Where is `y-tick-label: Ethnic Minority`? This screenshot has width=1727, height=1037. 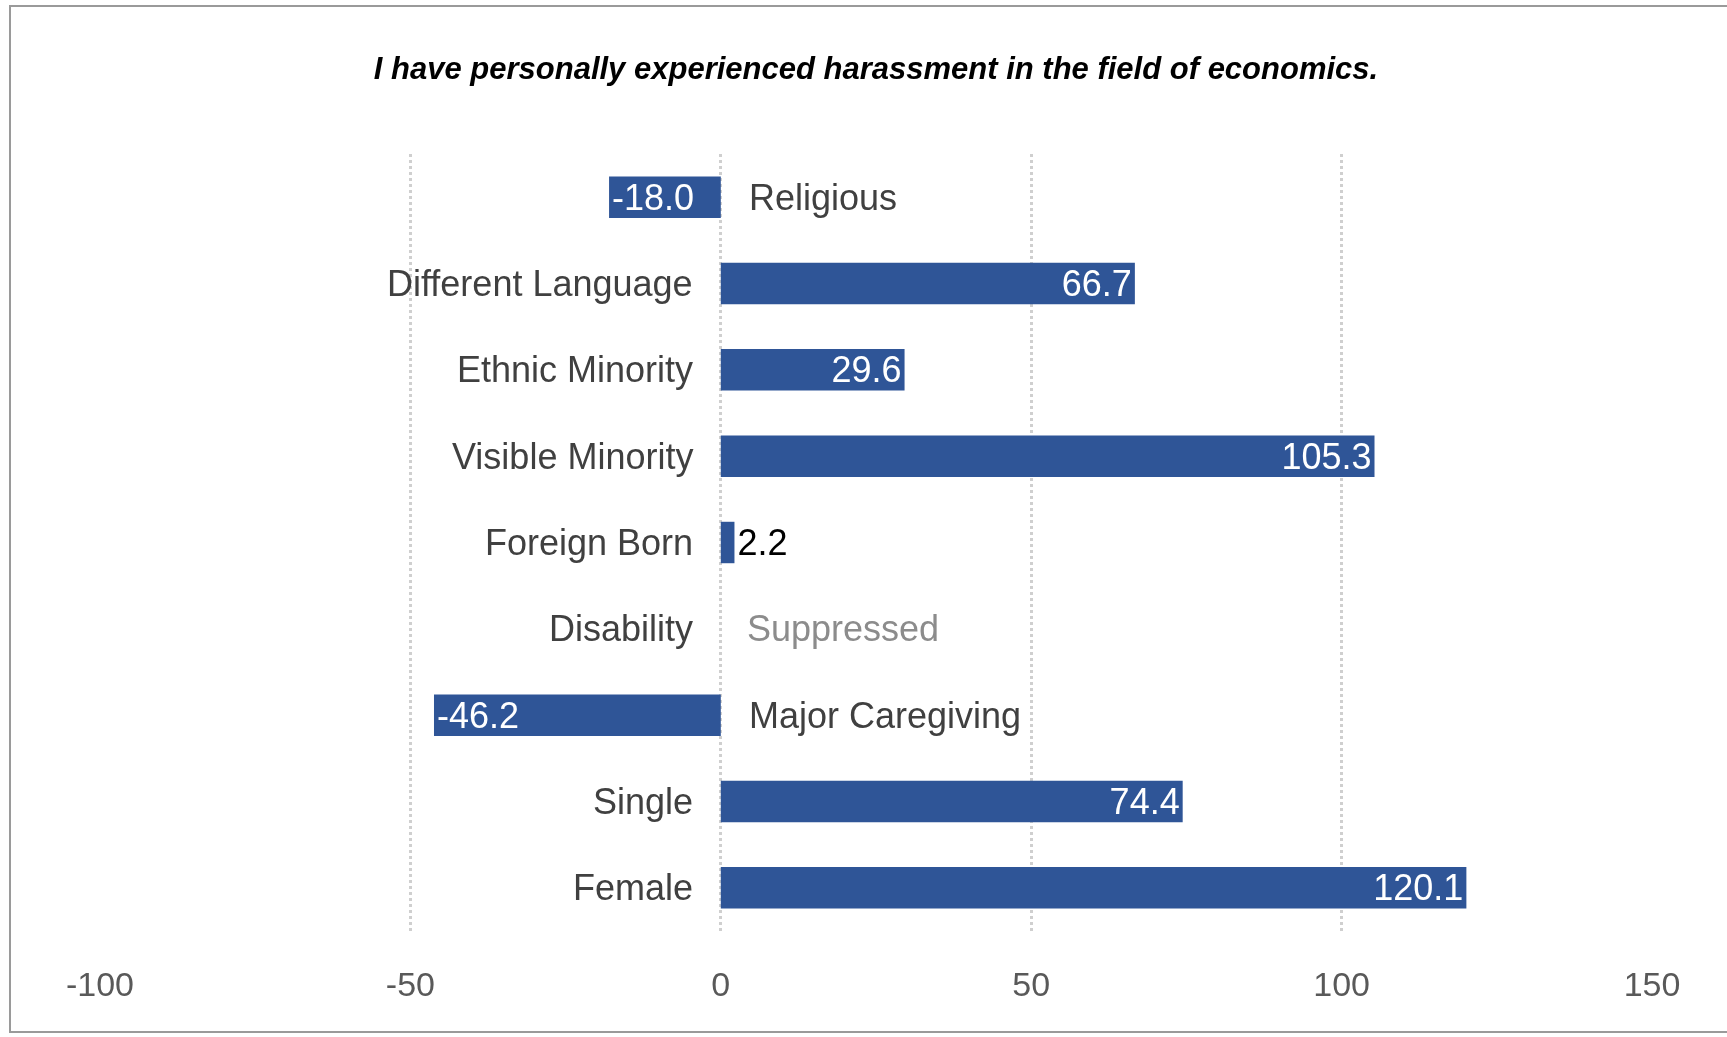
y-tick-label: Ethnic Minority is located at coordinates (575, 369).